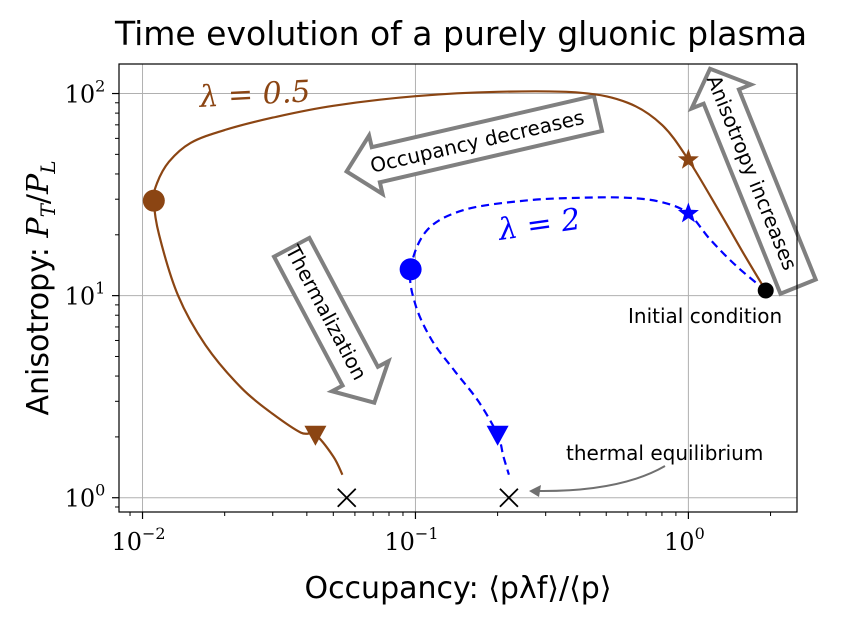 The width and height of the screenshot is (858, 627). What do you see at coordinates (326, 312) in the screenshot?
I see `thermalization-label: Thermalization` at bounding box center [326, 312].